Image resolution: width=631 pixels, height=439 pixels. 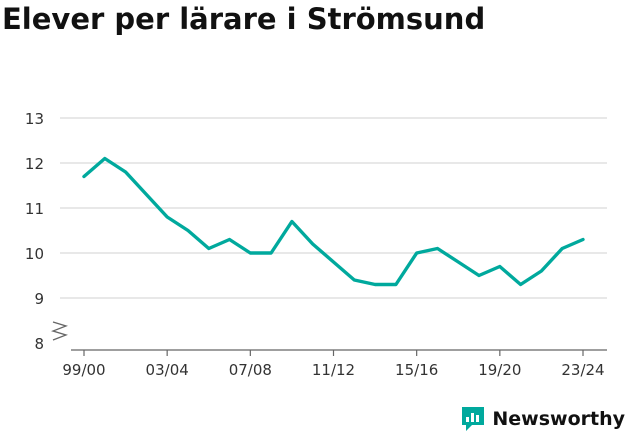 I want to click on y-tick-labels: 8 9 10 11 12 13, so click(x=34, y=231).